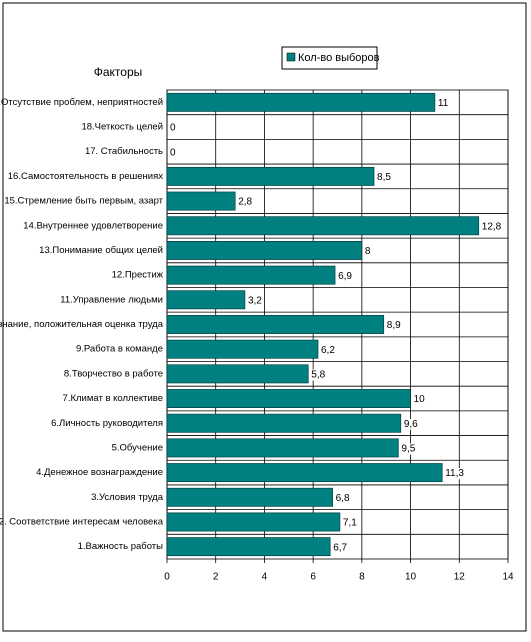 This screenshot has height=642, width=531. I want to click on value-label: 8,5, so click(384, 177).